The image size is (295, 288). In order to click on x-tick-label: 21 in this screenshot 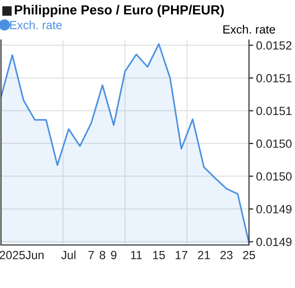, I will do `click(204, 255)`.